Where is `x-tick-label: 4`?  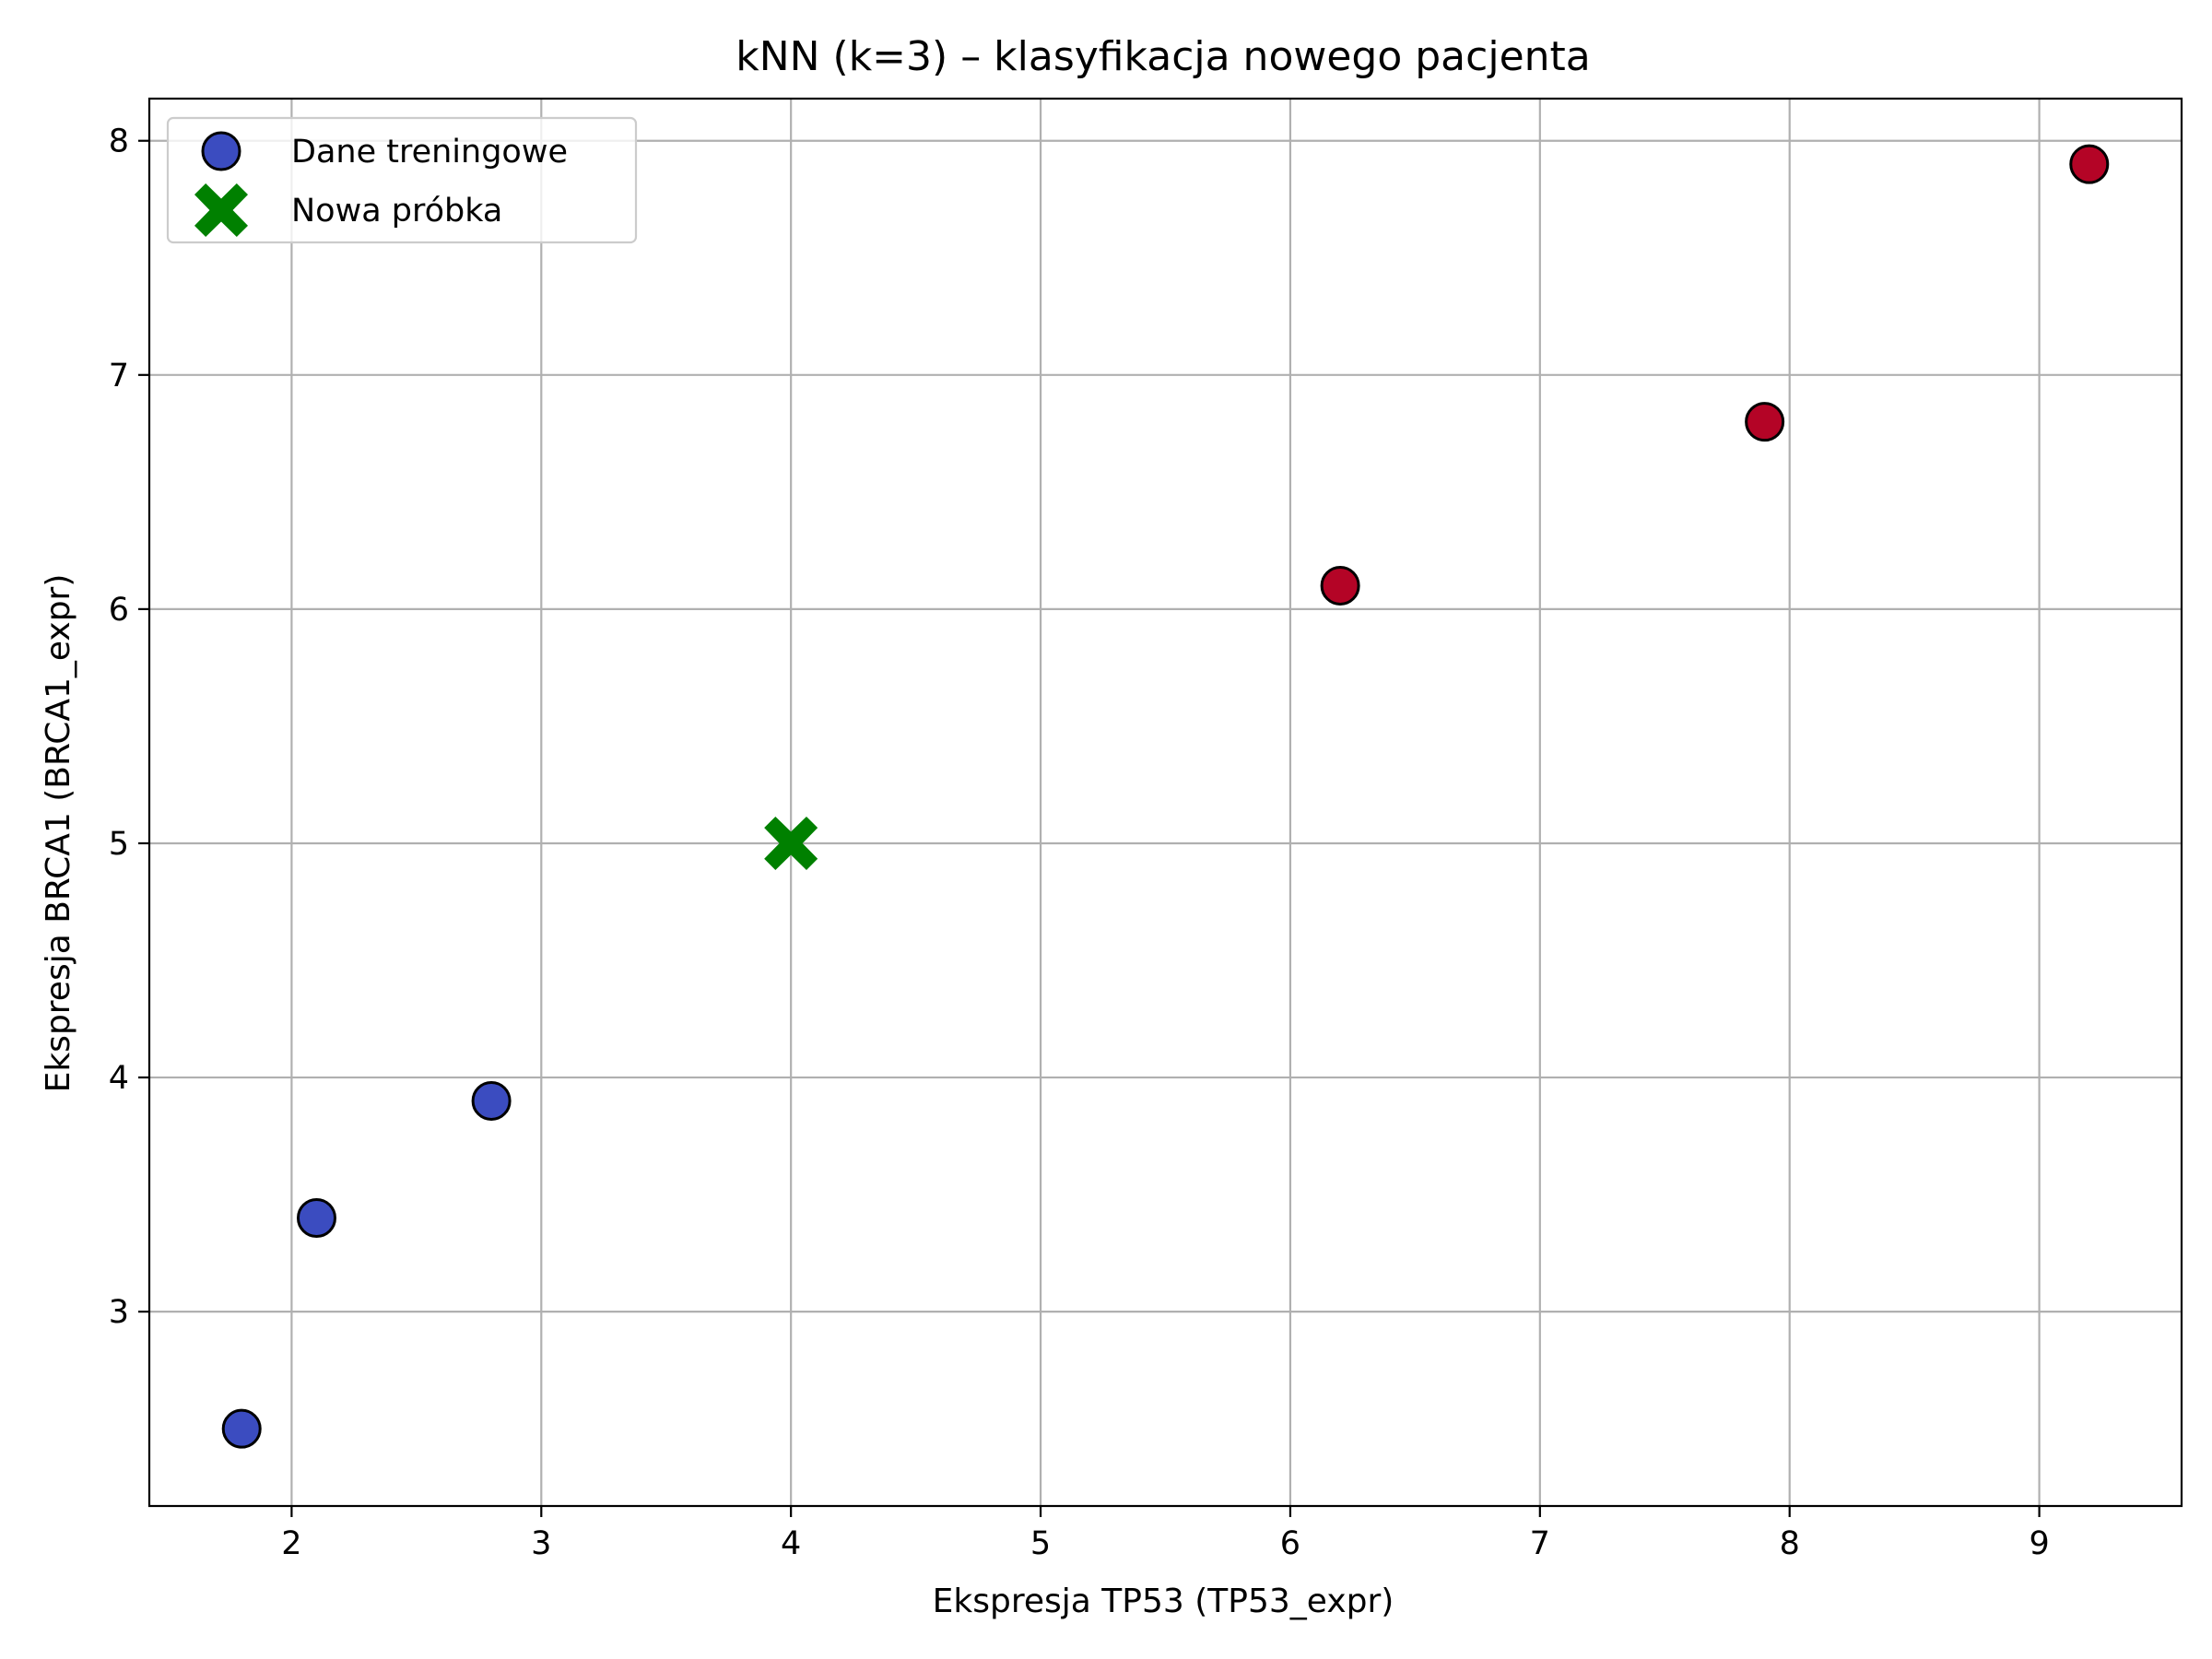
x-tick-label: 4 is located at coordinates (791, 1543).